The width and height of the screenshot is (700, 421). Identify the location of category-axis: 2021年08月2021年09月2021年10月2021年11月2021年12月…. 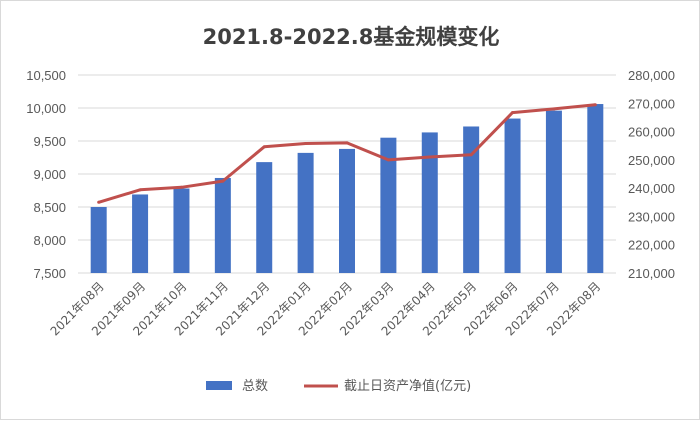
(326, 308).